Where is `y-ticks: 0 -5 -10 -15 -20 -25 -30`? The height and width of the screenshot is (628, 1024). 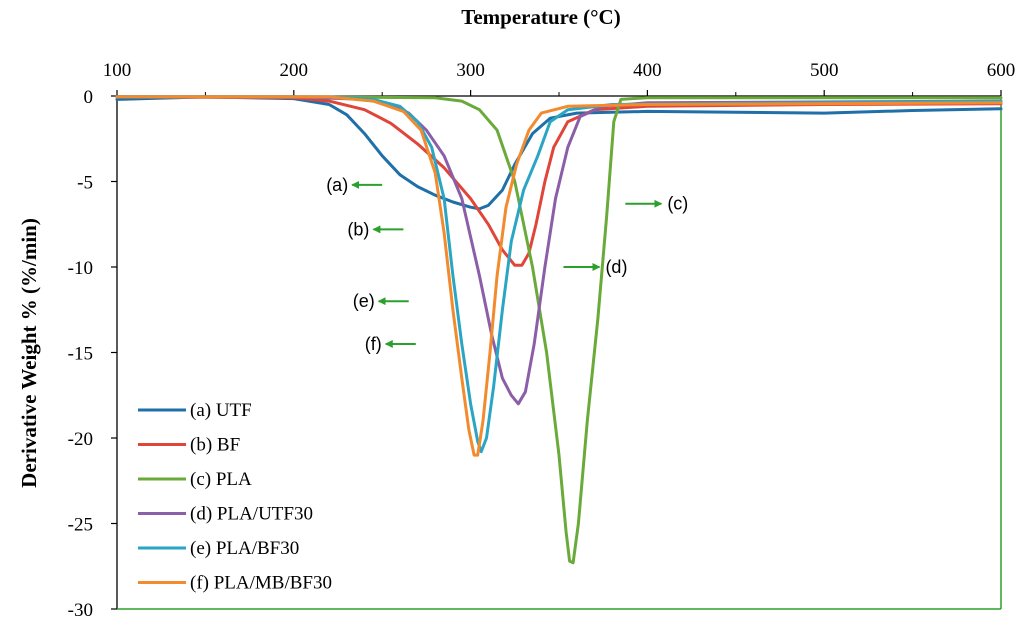 y-ticks: 0 -5 -10 -15 -20 -25 -30 is located at coordinates (92, 354).